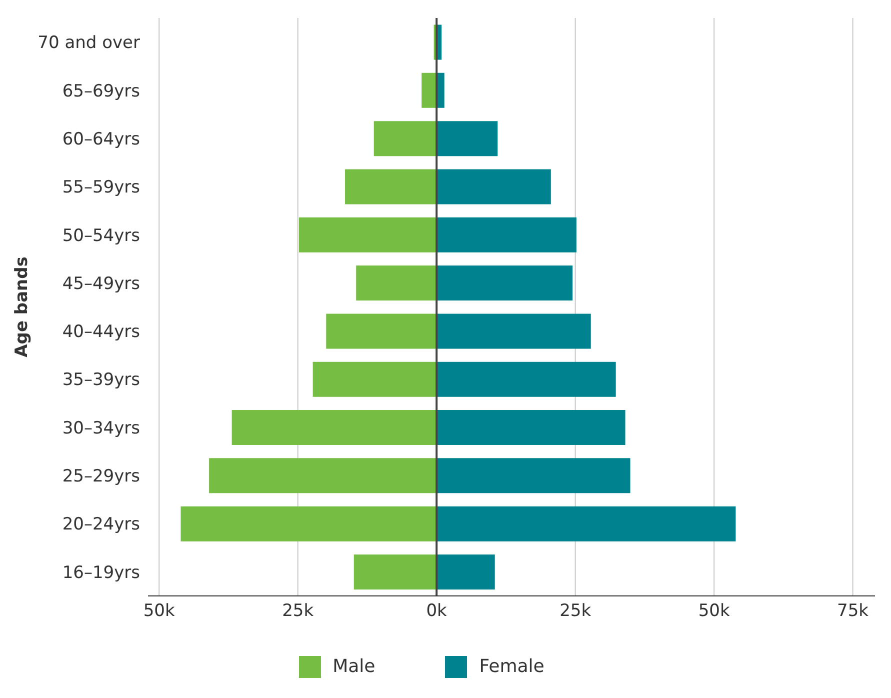  What do you see at coordinates (101, 380) in the screenshot?
I see `y-tick-label: 35–39yrs` at bounding box center [101, 380].